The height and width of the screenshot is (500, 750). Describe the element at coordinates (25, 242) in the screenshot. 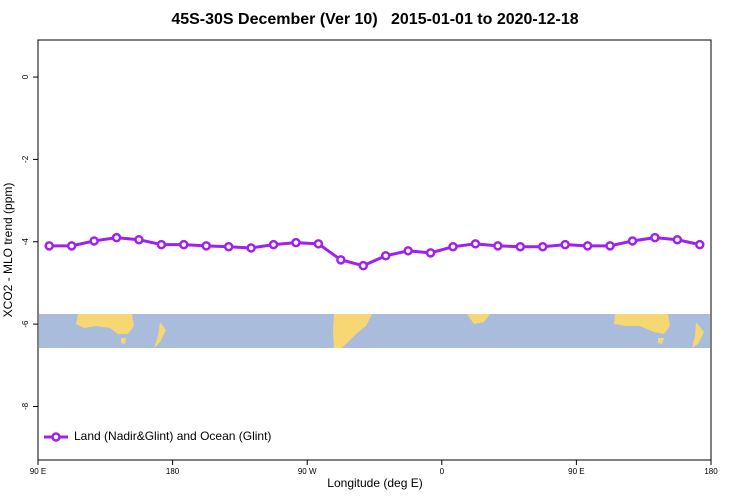

I see `y-tick-label: -4` at that location.